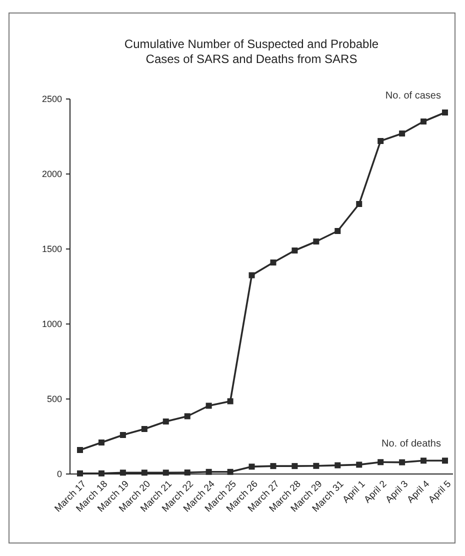 The height and width of the screenshot is (556, 465). What do you see at coordinates (413, 96) in the screenshot?
I see `series-label: No. of cases` at bounding box center [413, 96].